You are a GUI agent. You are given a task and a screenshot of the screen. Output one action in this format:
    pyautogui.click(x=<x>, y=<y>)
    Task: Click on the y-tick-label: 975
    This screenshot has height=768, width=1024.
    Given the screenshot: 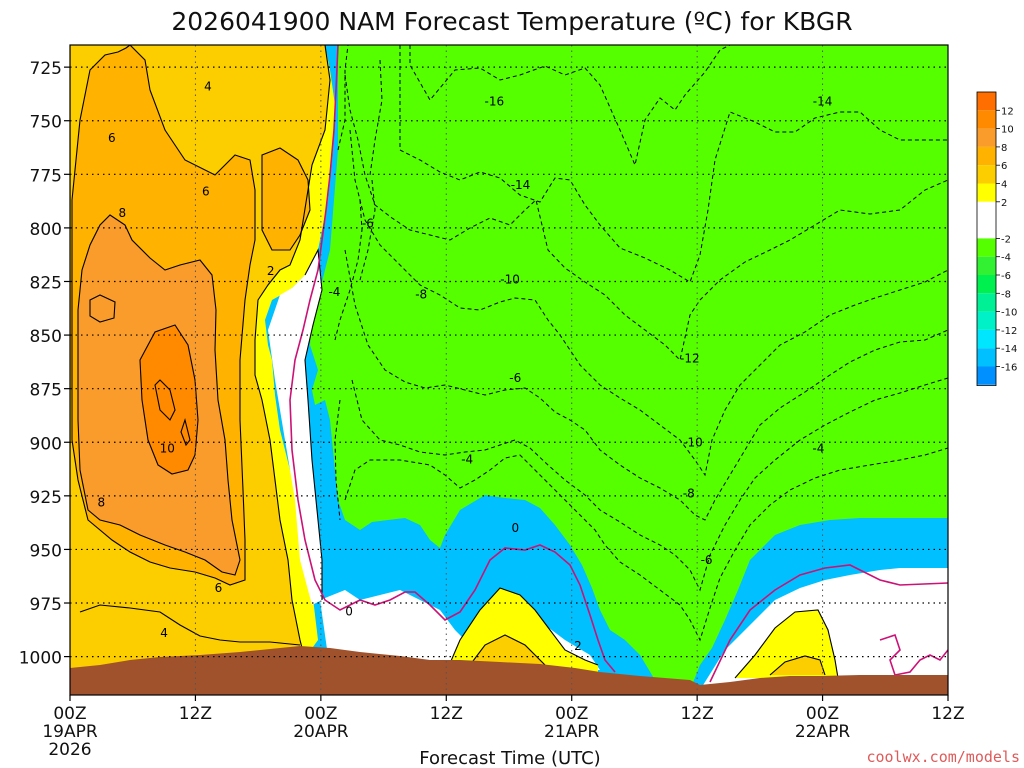 What is the action you would take?
    pyautogui.click(x=46, y=605)
    